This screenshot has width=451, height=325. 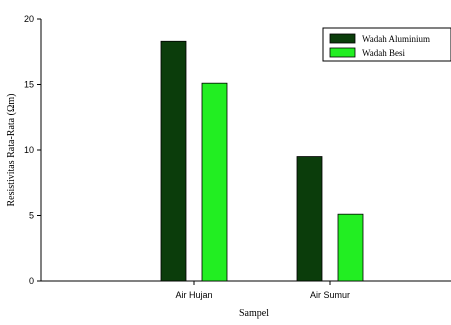 What do you see at coordinates (342, 52) in the screenshot?
I see `legend-swatch-besi` at bounding box center [342, 52].